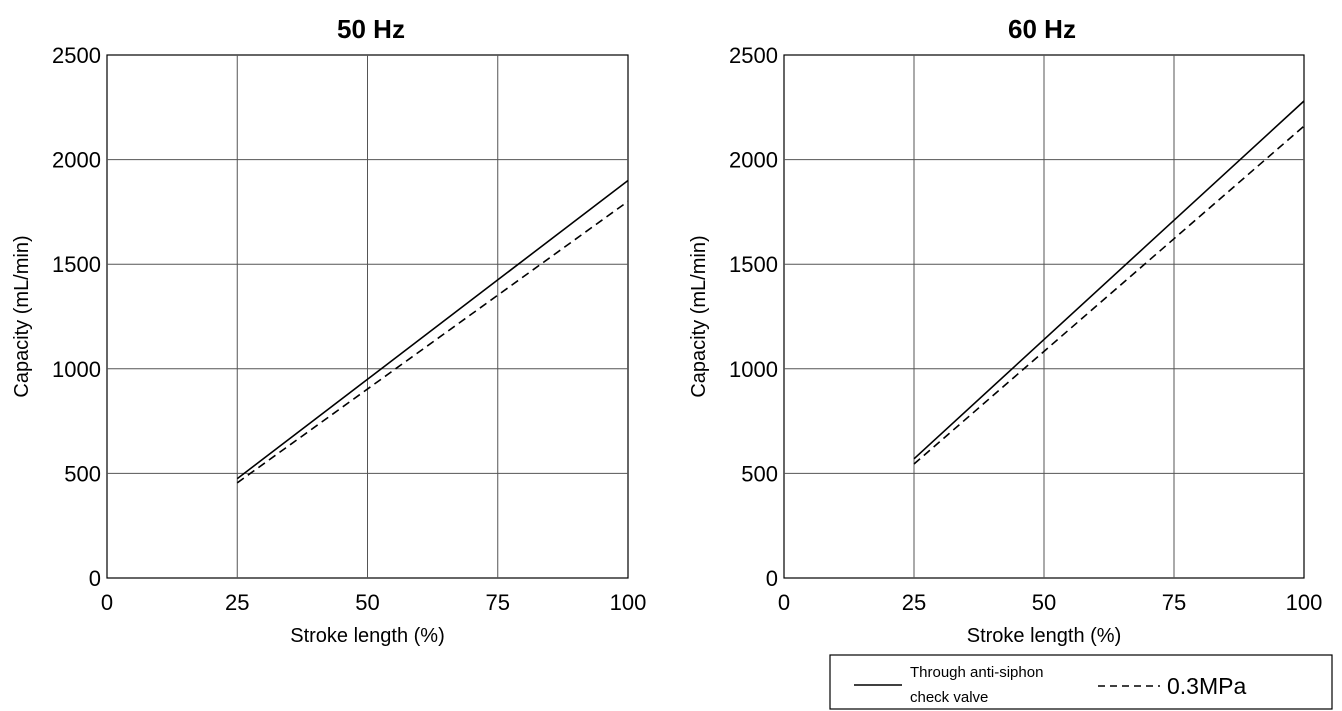 Image resolution: width=1342 pixels, height=711 pixels. Describe the element at coordinates (976, 672) in the screenshot. I see `legend-solid-label-line1: Through anti-siphon` at that location.